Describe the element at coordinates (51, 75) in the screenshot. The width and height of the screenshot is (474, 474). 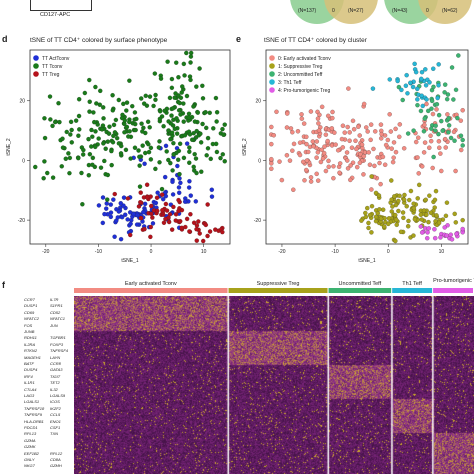
I see `legend-label: TT Treg` at that location.